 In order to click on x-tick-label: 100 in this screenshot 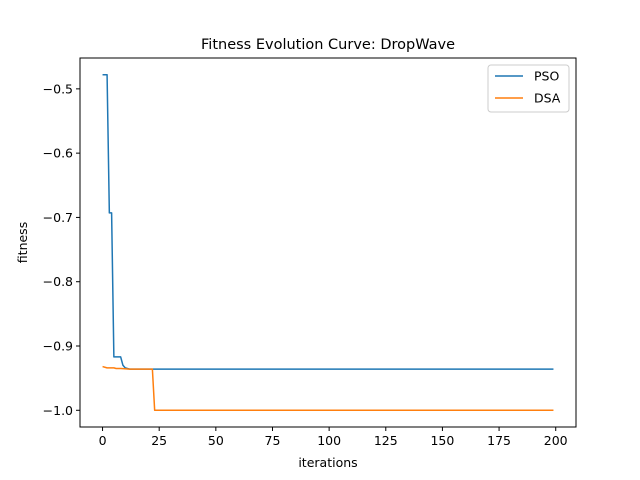, I will do `click(329, 440)`.